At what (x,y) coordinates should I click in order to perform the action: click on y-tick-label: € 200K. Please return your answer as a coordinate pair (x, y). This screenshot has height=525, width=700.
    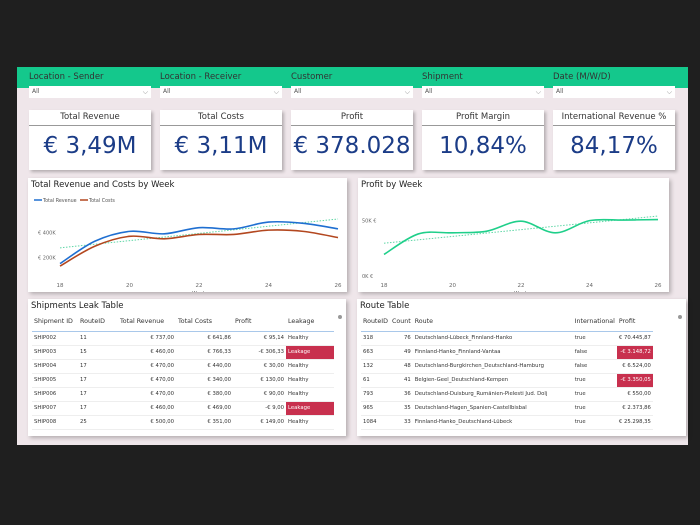
    Looking at the image, I should click on (47, 258).